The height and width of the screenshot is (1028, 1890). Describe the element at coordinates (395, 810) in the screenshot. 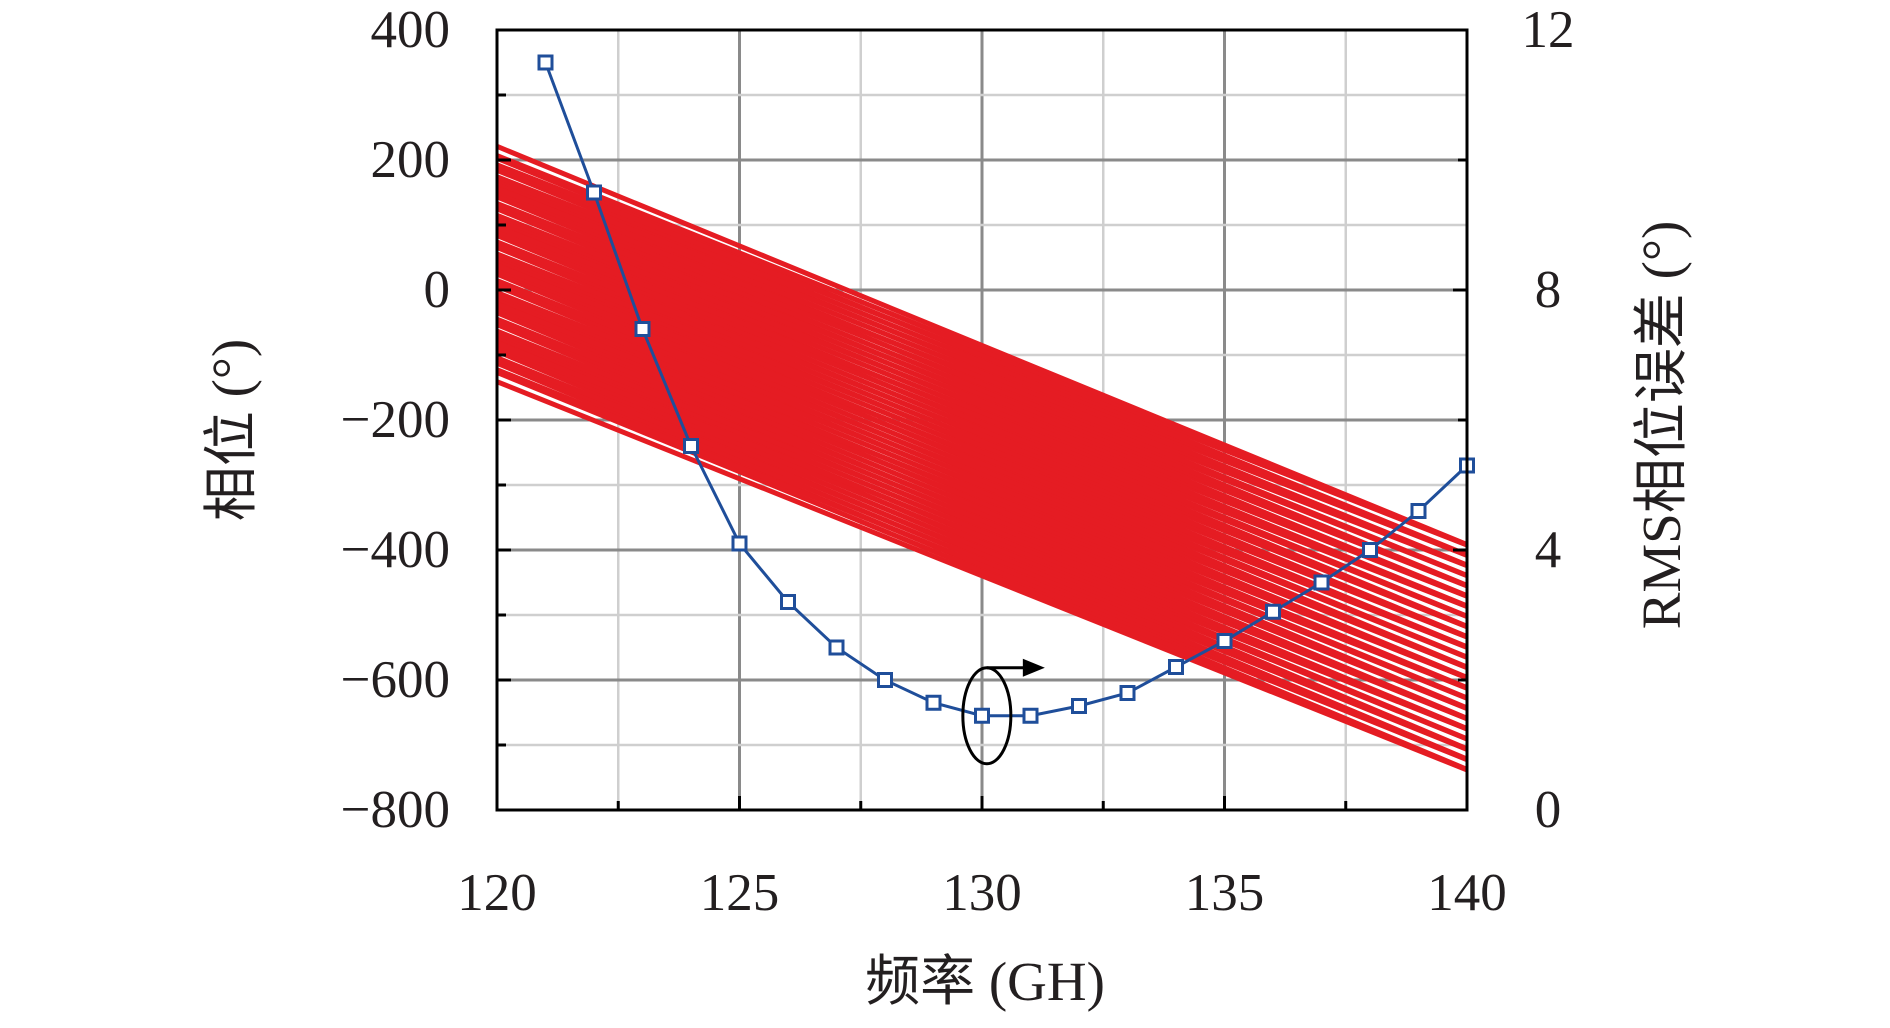

I see `y-tick-label: −800` at that location.